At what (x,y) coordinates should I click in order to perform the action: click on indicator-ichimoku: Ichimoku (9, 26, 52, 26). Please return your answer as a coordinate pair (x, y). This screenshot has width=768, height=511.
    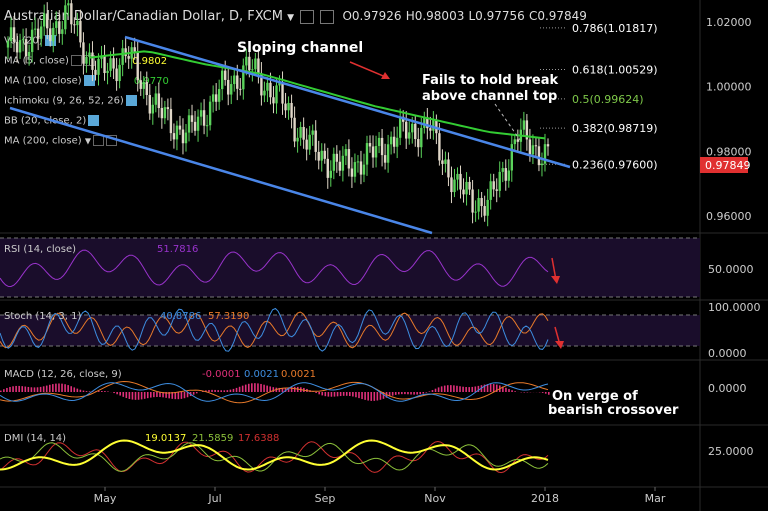
    Looking at the image, I should click on (70, 101).